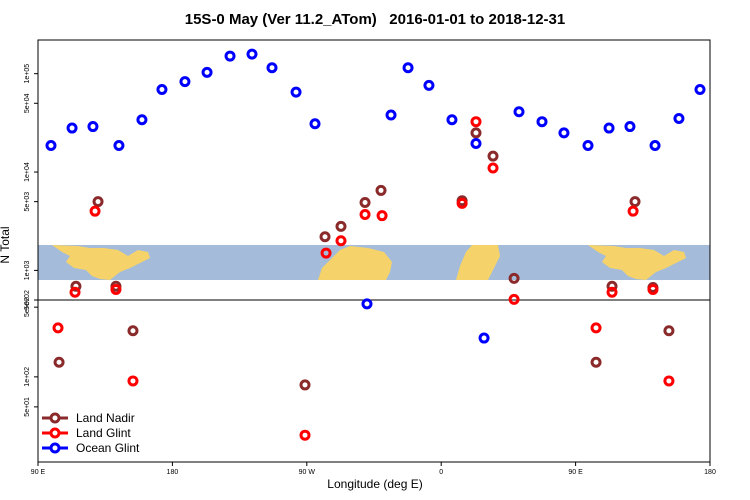  Describe the element at coordinates (27, 172) in the screenshot. I see `y-tick-label: 1e+04` at that location.